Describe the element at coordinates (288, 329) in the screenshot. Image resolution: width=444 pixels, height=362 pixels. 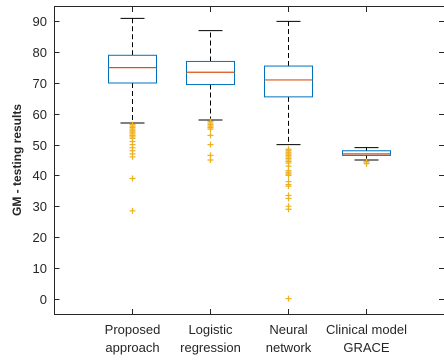
I see `x-tick-label: Neural` at that location.